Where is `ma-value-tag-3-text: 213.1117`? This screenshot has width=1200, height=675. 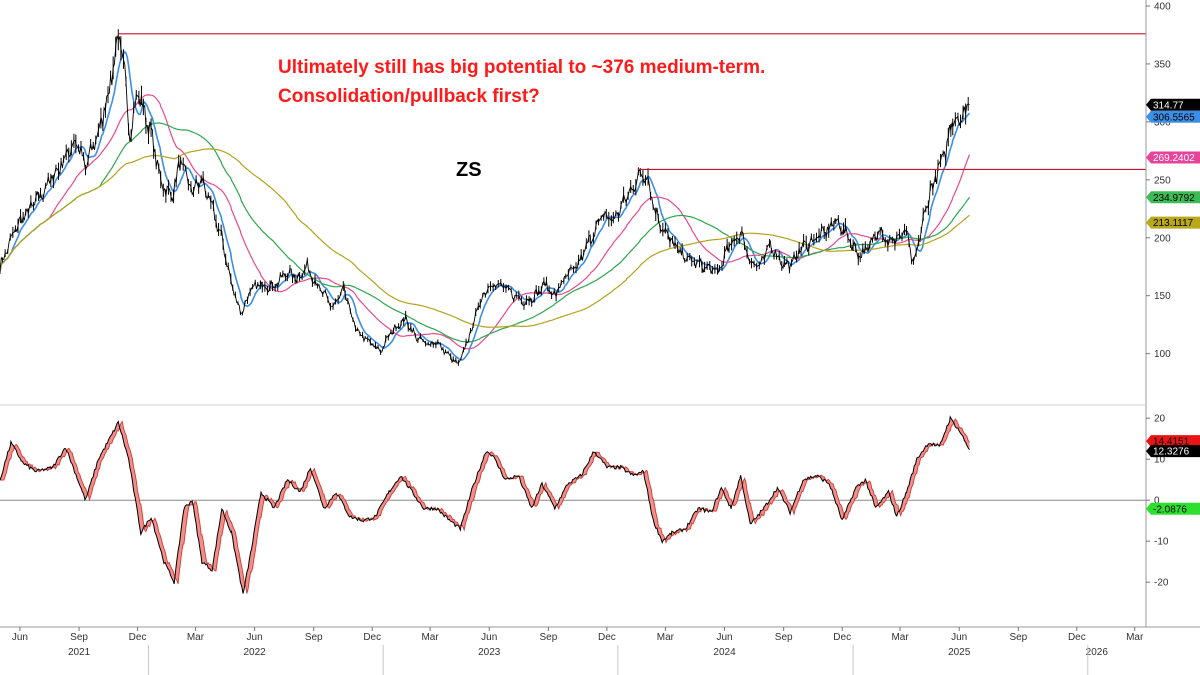
ma-value-tag-3-text: 213.1117 is located at coordinates (1173, 223).